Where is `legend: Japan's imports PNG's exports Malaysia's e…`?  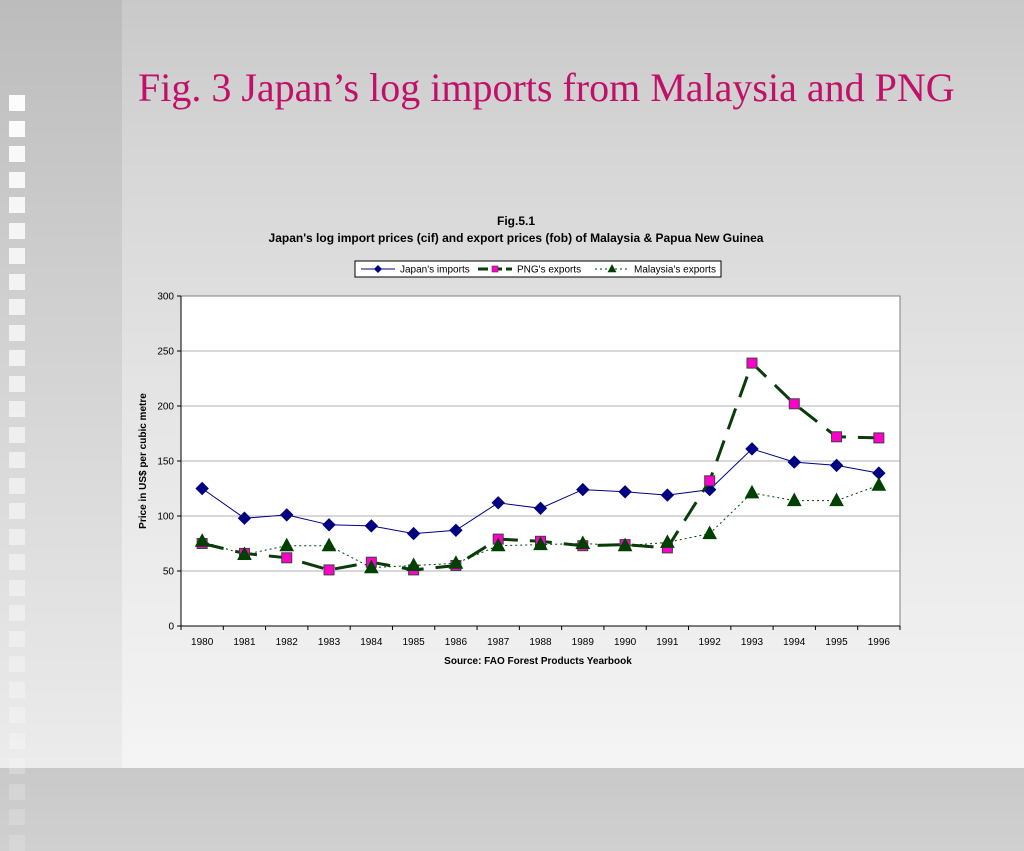
legend: Japan's imports PNG's exports Malaysia's e… is located at coordinates (538, 269).